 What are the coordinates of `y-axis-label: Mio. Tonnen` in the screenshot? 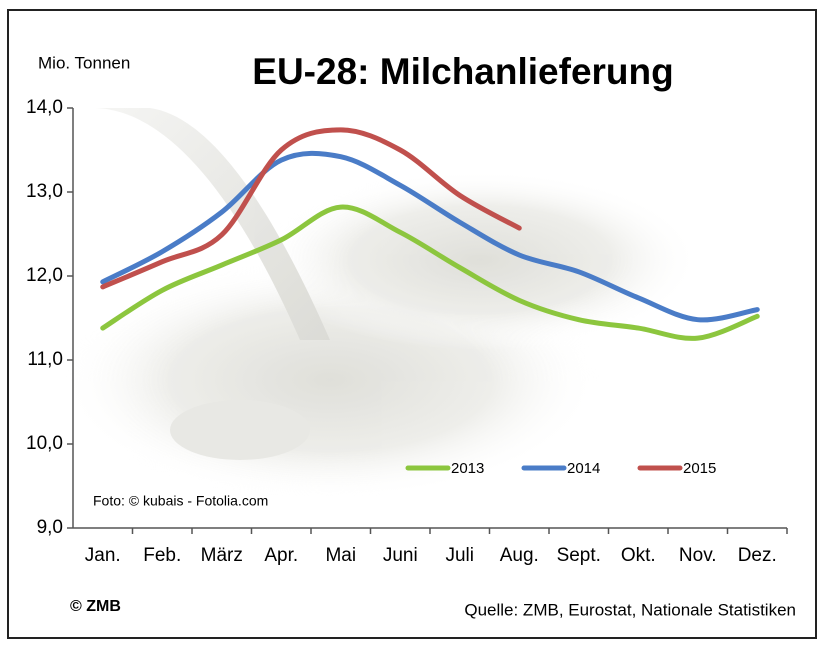 It's located at (84, 62).